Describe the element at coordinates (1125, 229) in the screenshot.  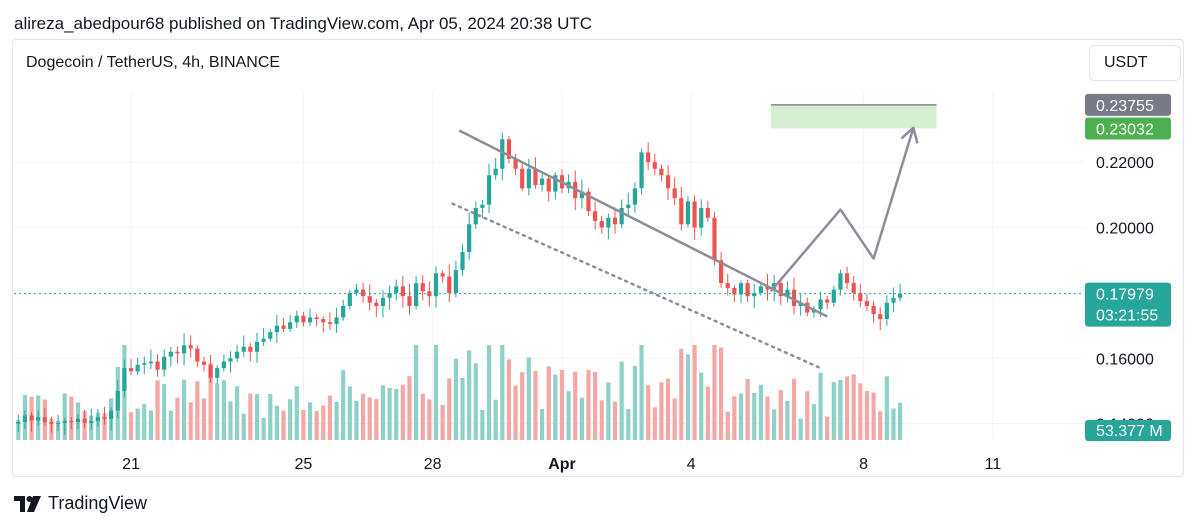
I see `price-tick-label: 0.20000` at that location.